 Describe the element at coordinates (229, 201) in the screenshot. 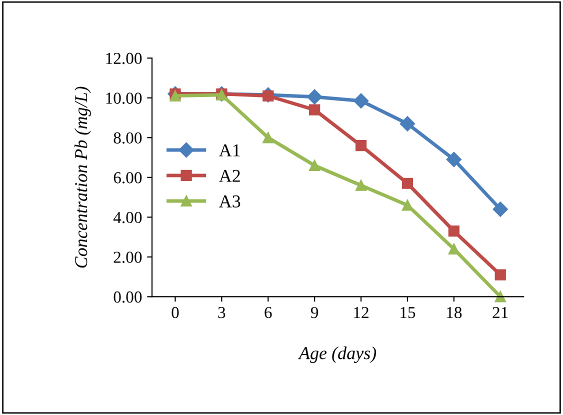

I see `legend-label: A3` at that location.